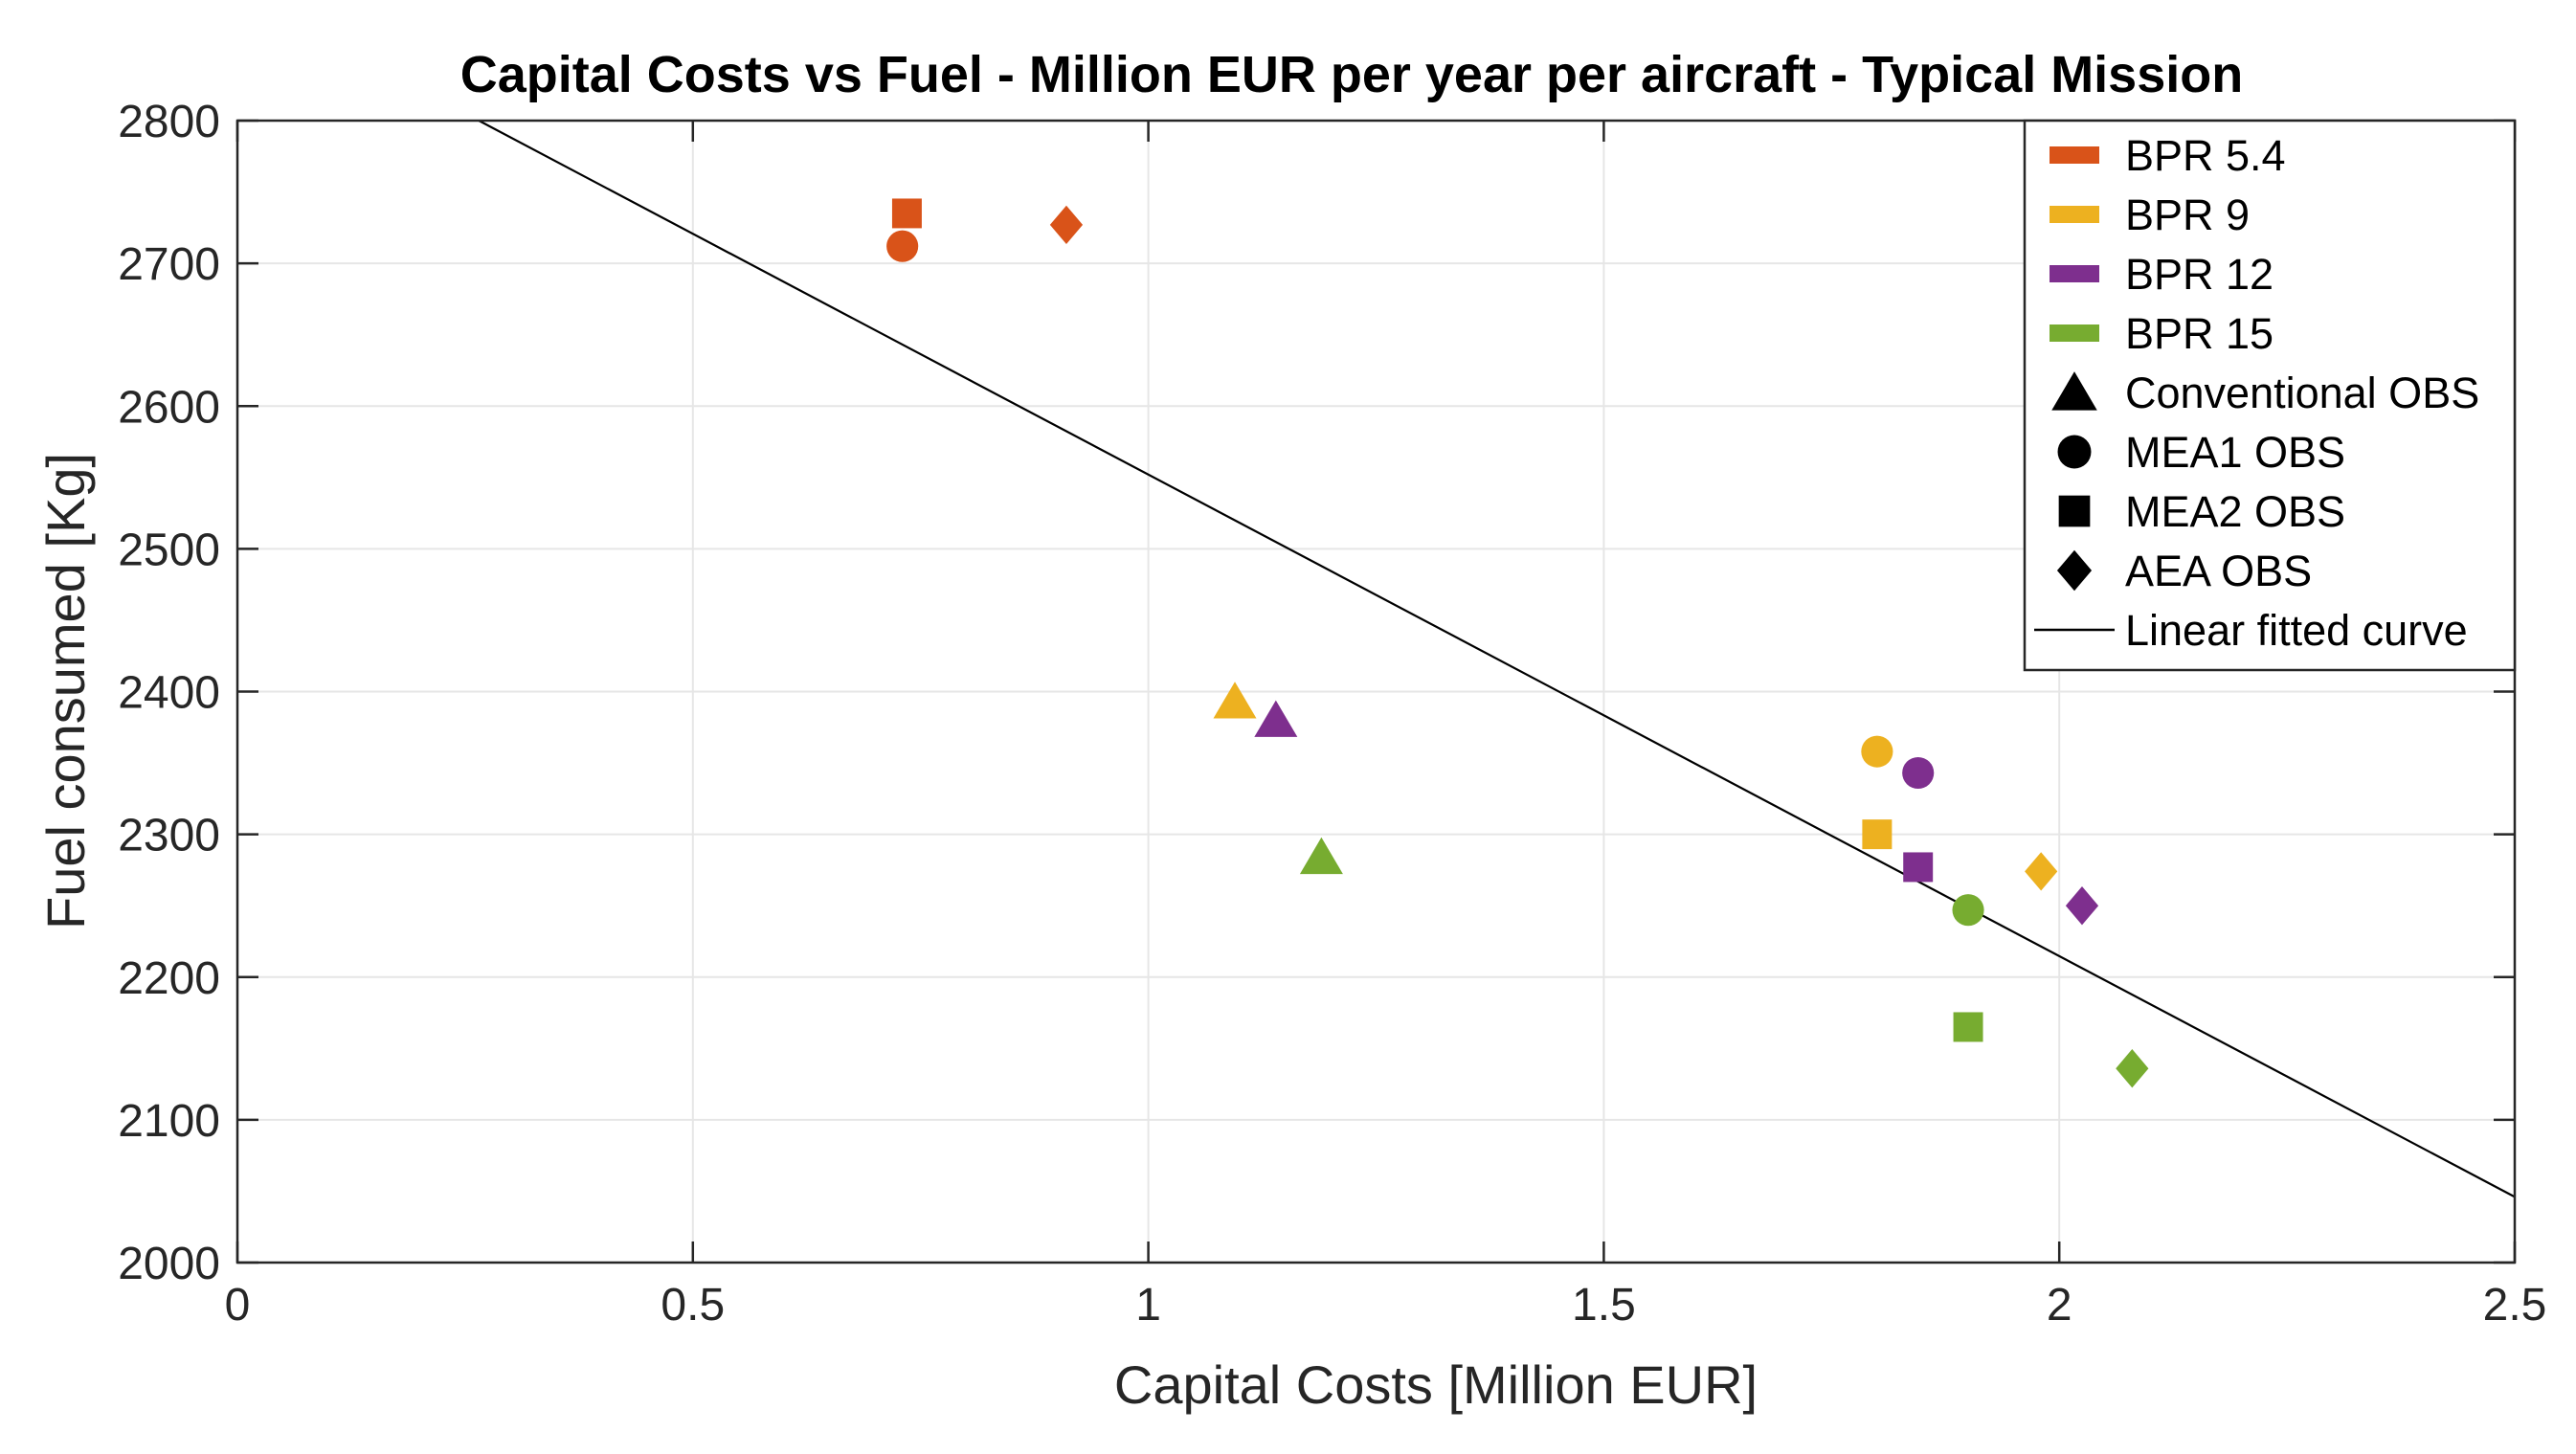 This screenshot has height=1454, width=2576. I want to click on legend-marker-circle, so click(2075, 452).